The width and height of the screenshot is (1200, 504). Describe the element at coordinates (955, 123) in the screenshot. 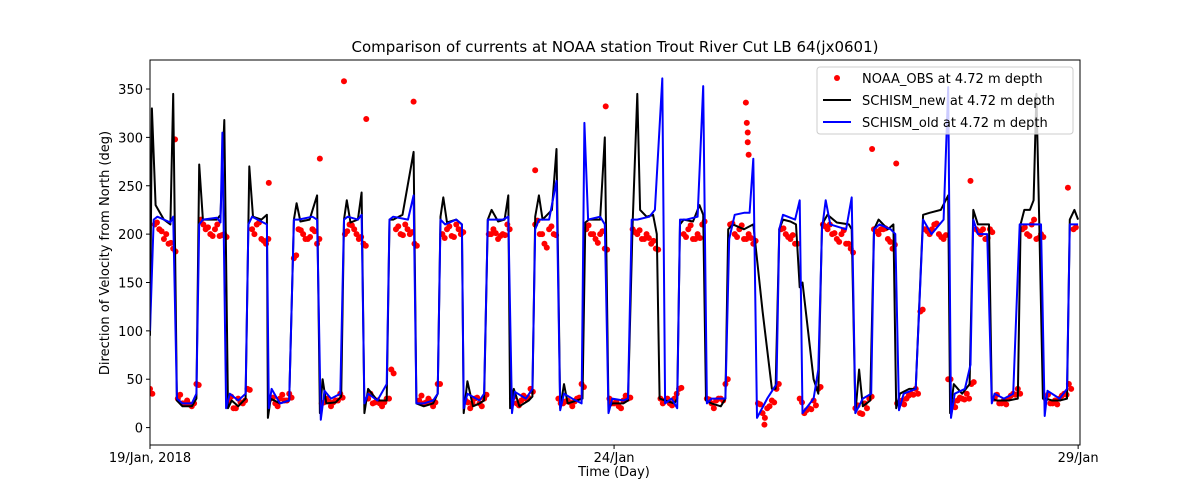

I see `legend-label-old: SCHISM_old at 4.72 m depth` at that location.